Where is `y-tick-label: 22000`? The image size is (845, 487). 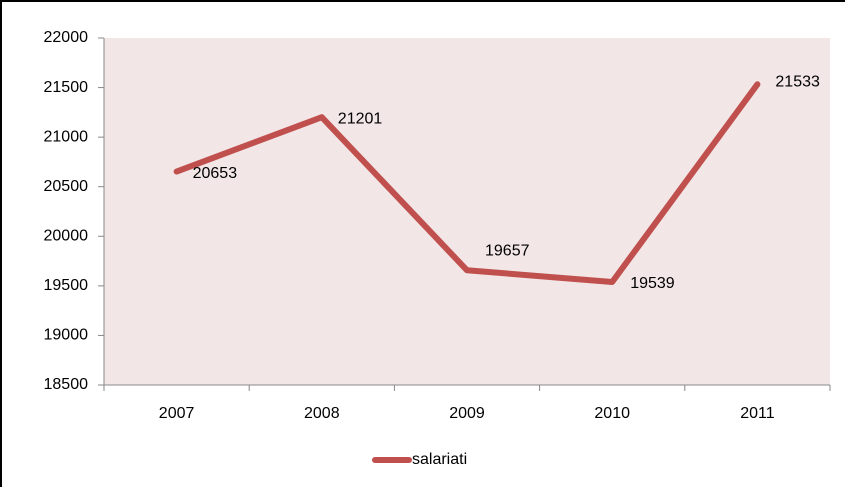 y-tick-label: 22000 is located at coordinates (66, 37).